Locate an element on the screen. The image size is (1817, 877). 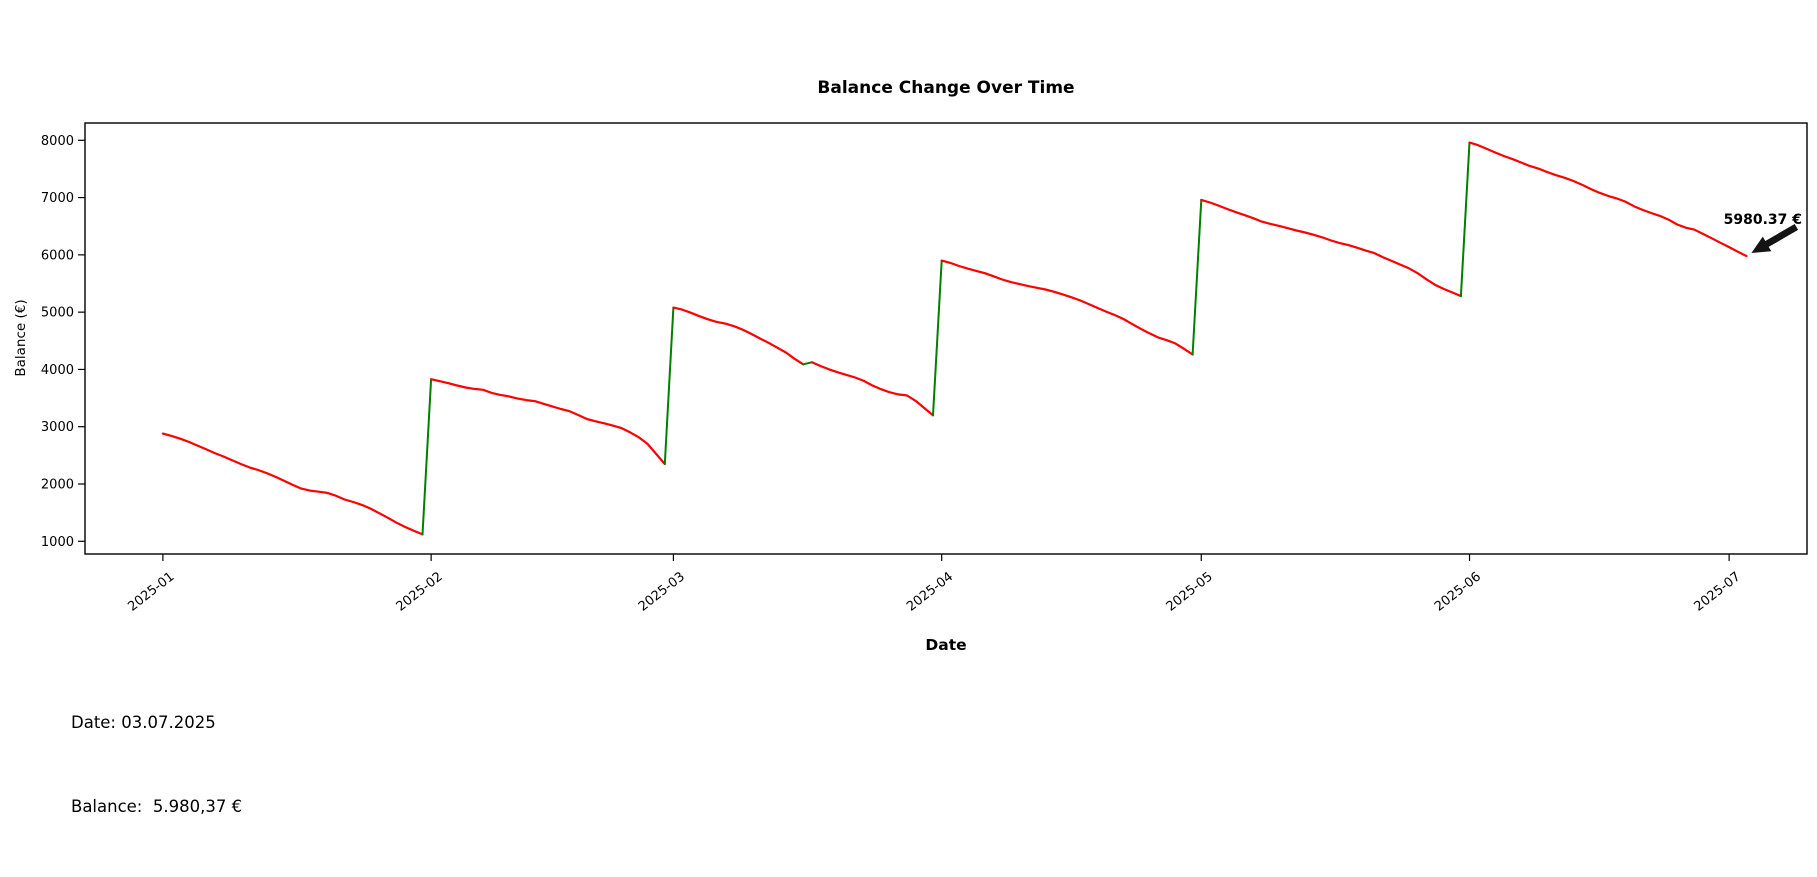
x-tick-label: 2025-04 is located at coordinates (930, 591).